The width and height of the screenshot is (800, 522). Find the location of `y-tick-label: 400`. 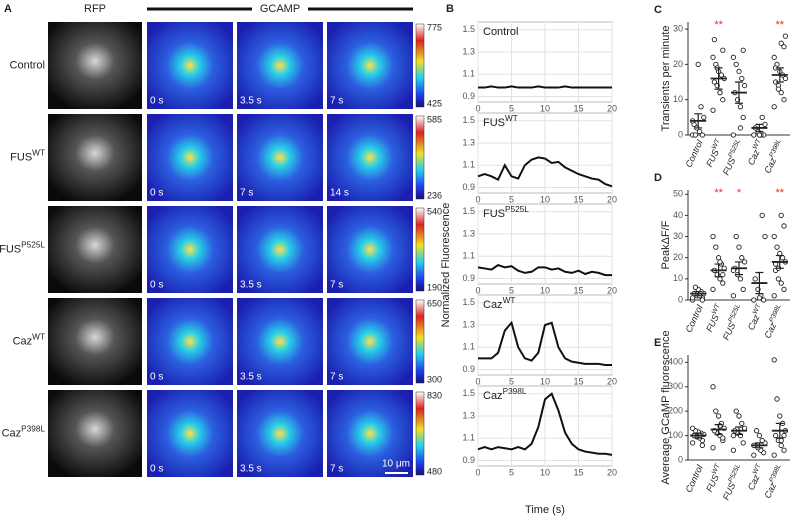

y-tick-label: 400 is located at coordinates (675, 362).